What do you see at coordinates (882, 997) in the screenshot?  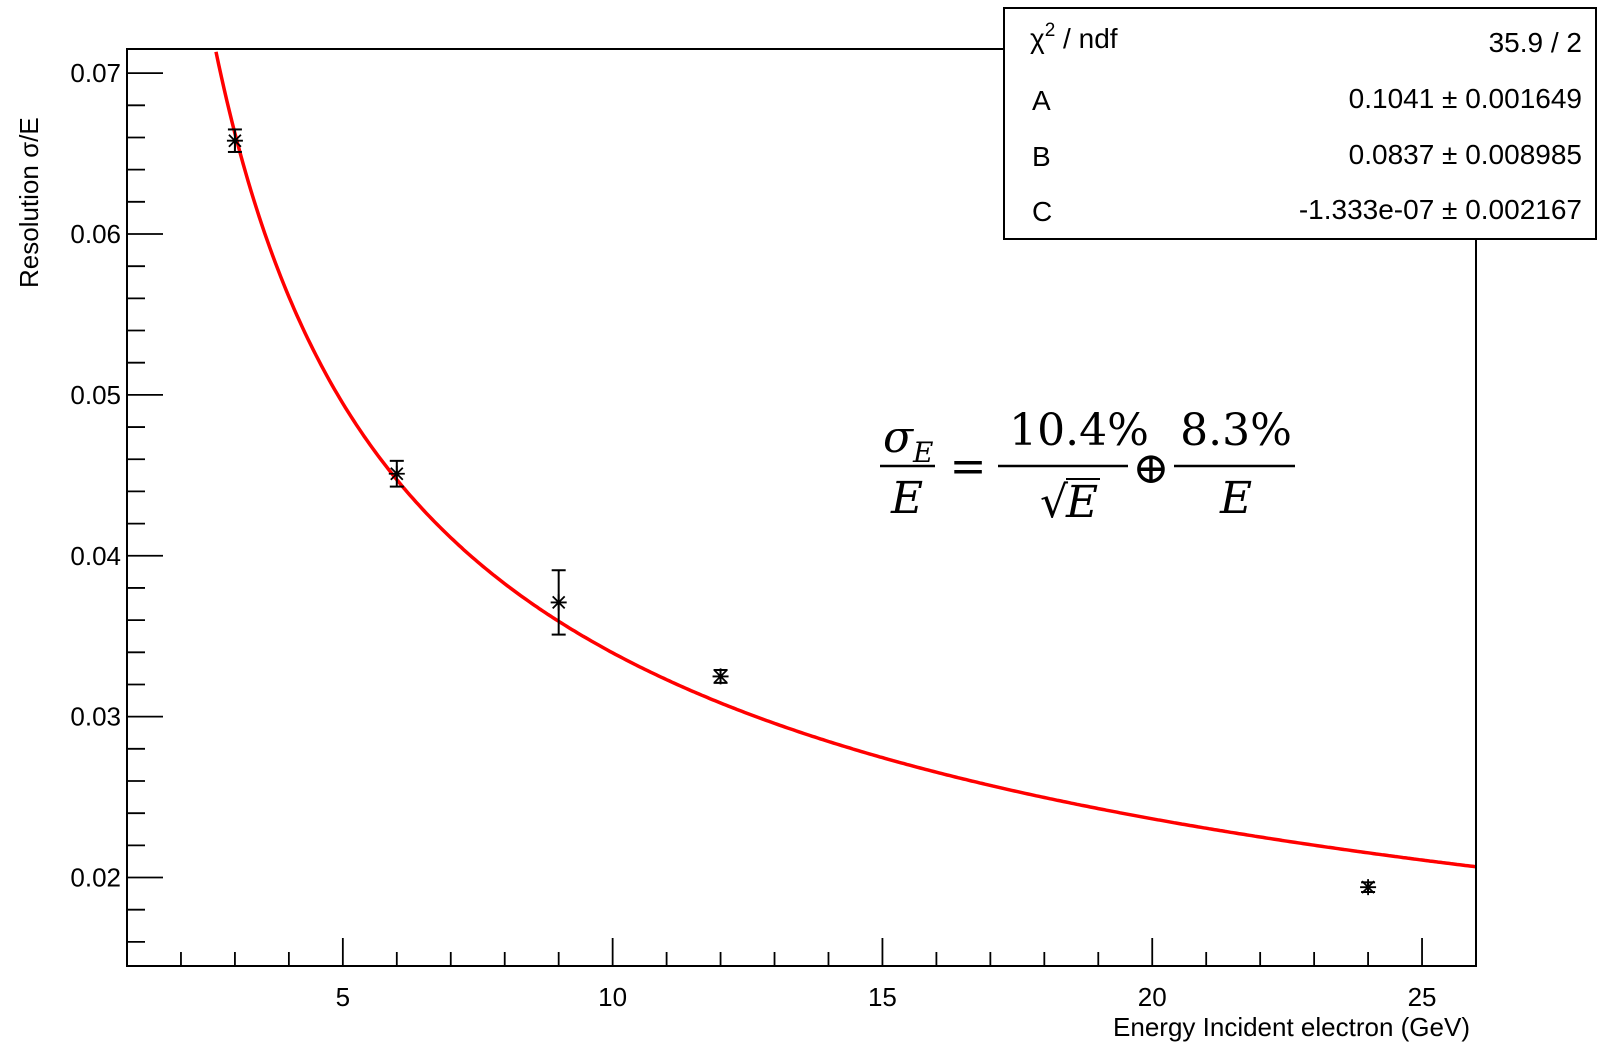 I see `x-tick-label: 15` at bounding box center [882, 997].